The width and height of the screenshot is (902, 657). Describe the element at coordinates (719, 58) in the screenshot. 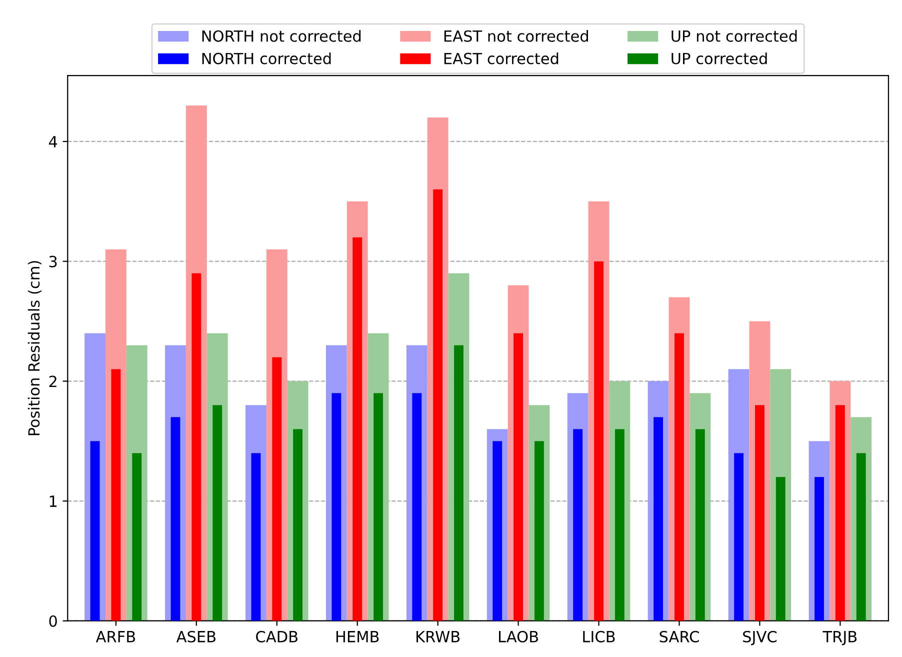

I see `legend-label: UP corrected` at that location.